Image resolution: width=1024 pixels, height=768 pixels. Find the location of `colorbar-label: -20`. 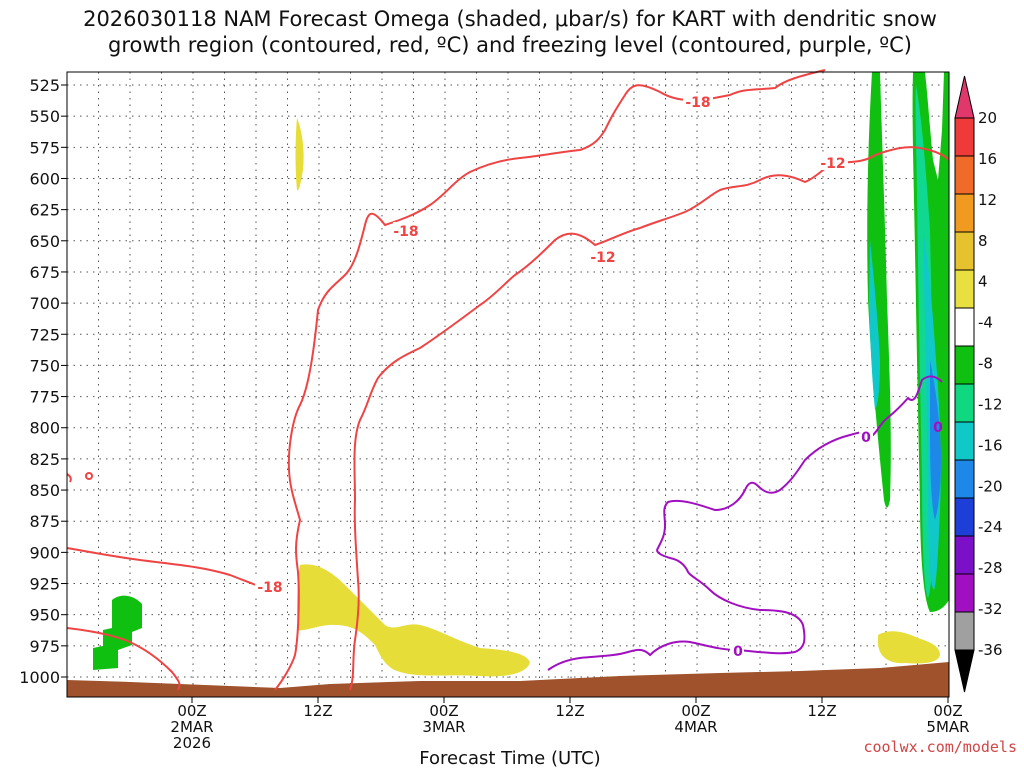

colorbar-label: -20 is located at coordinates (990, 486).